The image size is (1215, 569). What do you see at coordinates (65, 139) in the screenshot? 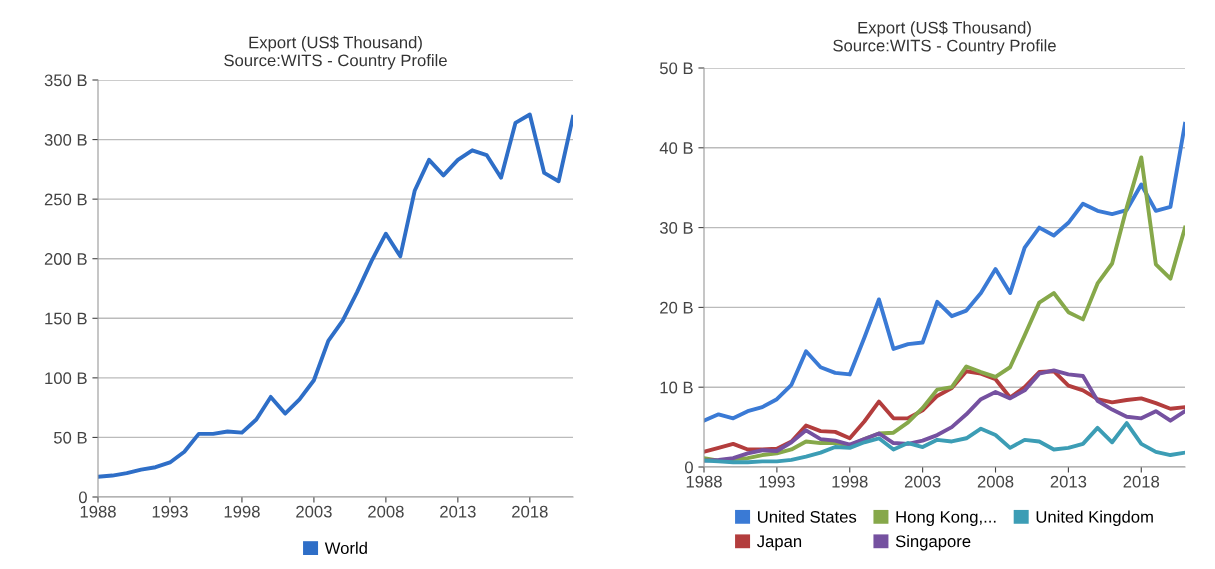
I see `y-tick-label: 300 B` at bounding box center [65, 139].